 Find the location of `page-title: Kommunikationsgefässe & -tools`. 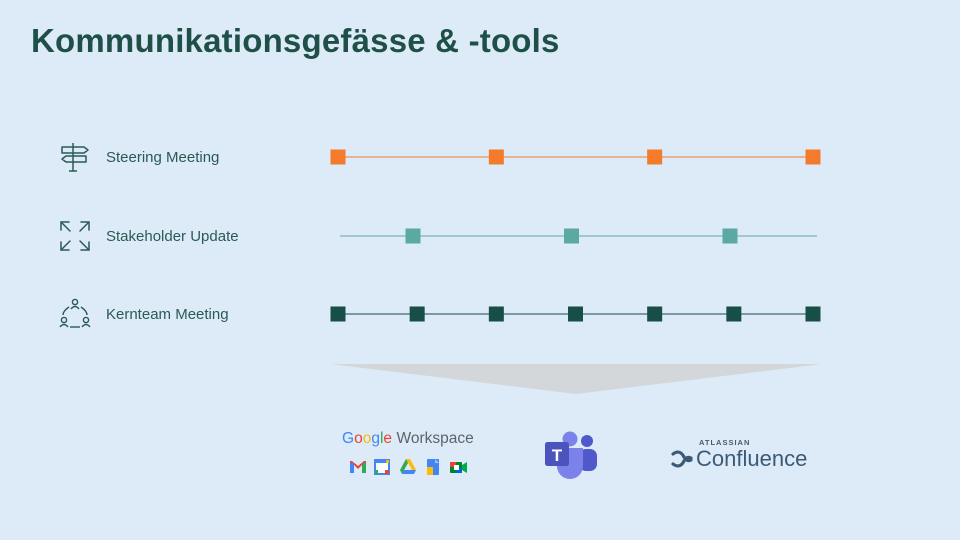

page-title: Kommunikationsgefässe & -tools is located at coordinates (295, 40).